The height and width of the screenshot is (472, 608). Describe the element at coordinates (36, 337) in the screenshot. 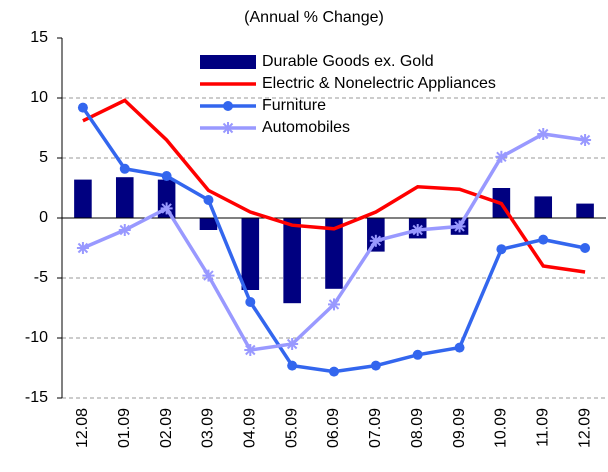

I see `y-tick-label: -10` at that location.